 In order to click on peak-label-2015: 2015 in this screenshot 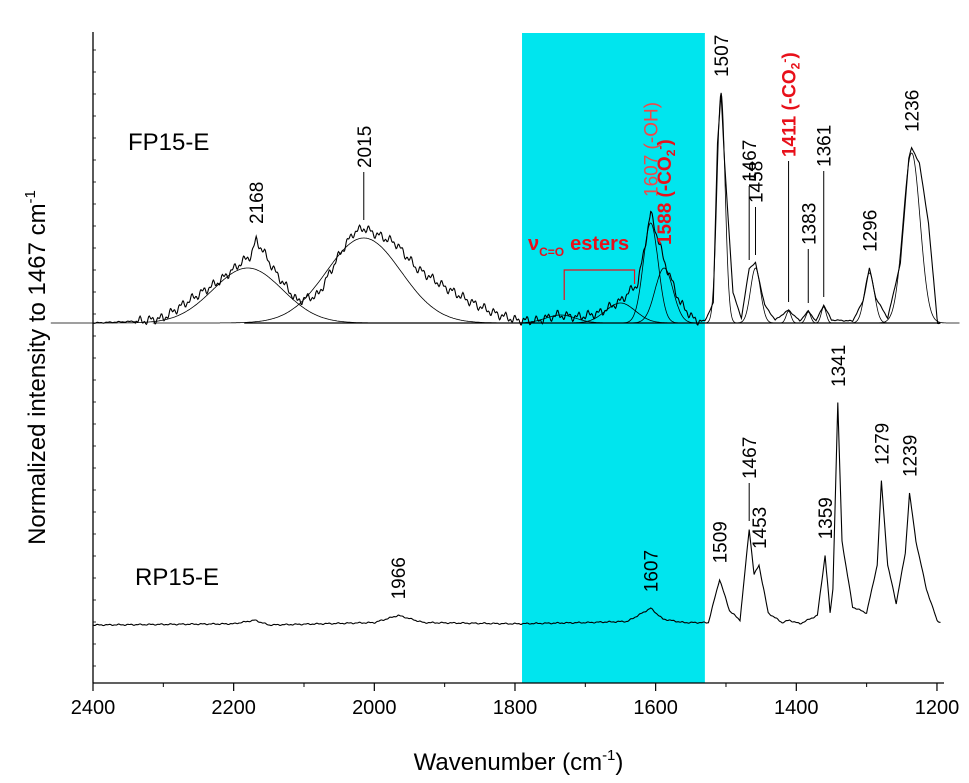, I will do `click(365, 147)`.